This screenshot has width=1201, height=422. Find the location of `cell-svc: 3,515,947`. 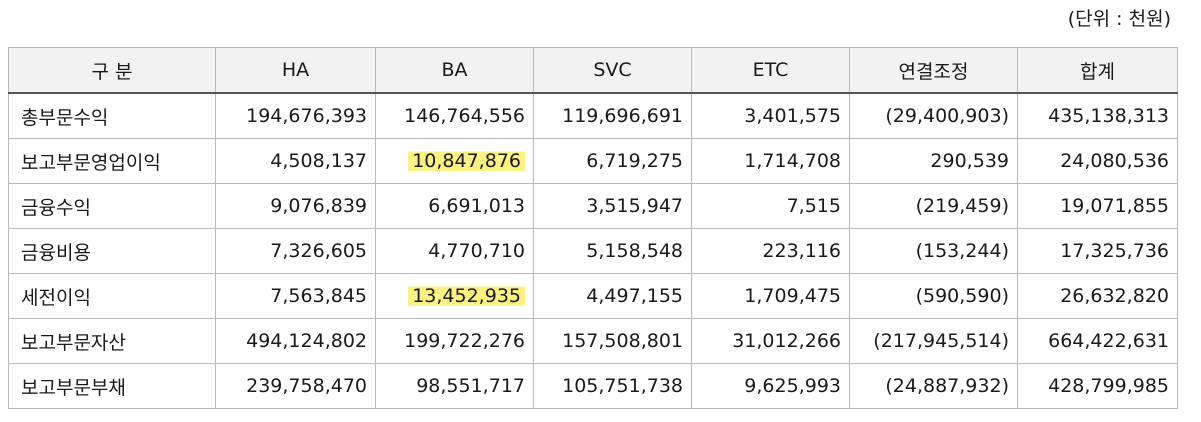

cell-svc: 3,515,947 is located at coordinates (612, 206).